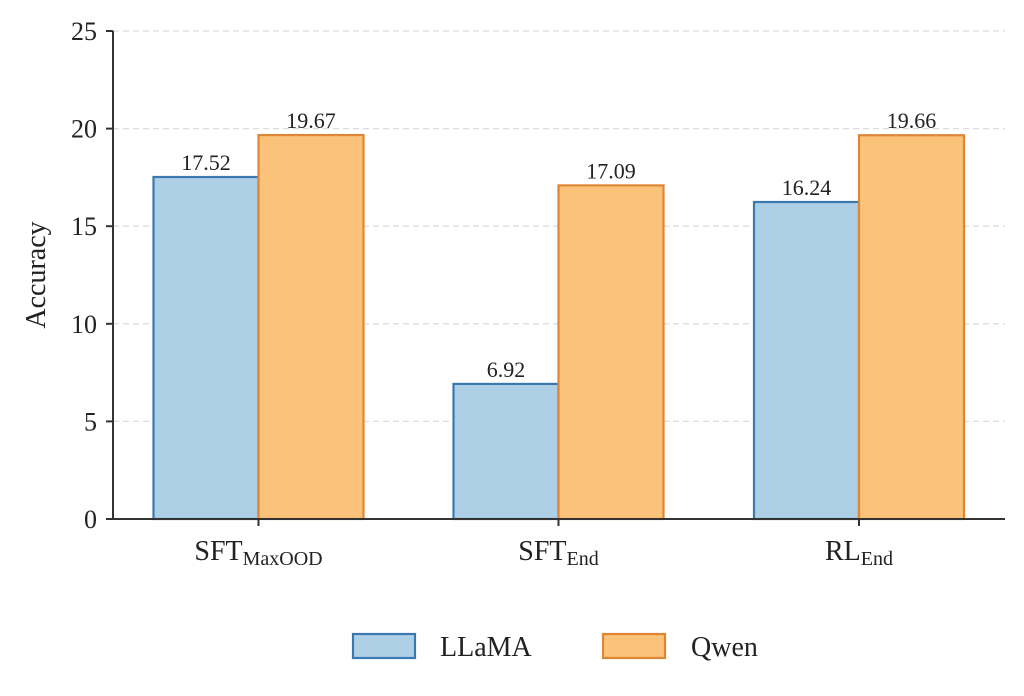 Image resolution: width=1024 pixels, height=696 pixels. I want to click on x-tick-label: SFTEnd, so click(558, 553).